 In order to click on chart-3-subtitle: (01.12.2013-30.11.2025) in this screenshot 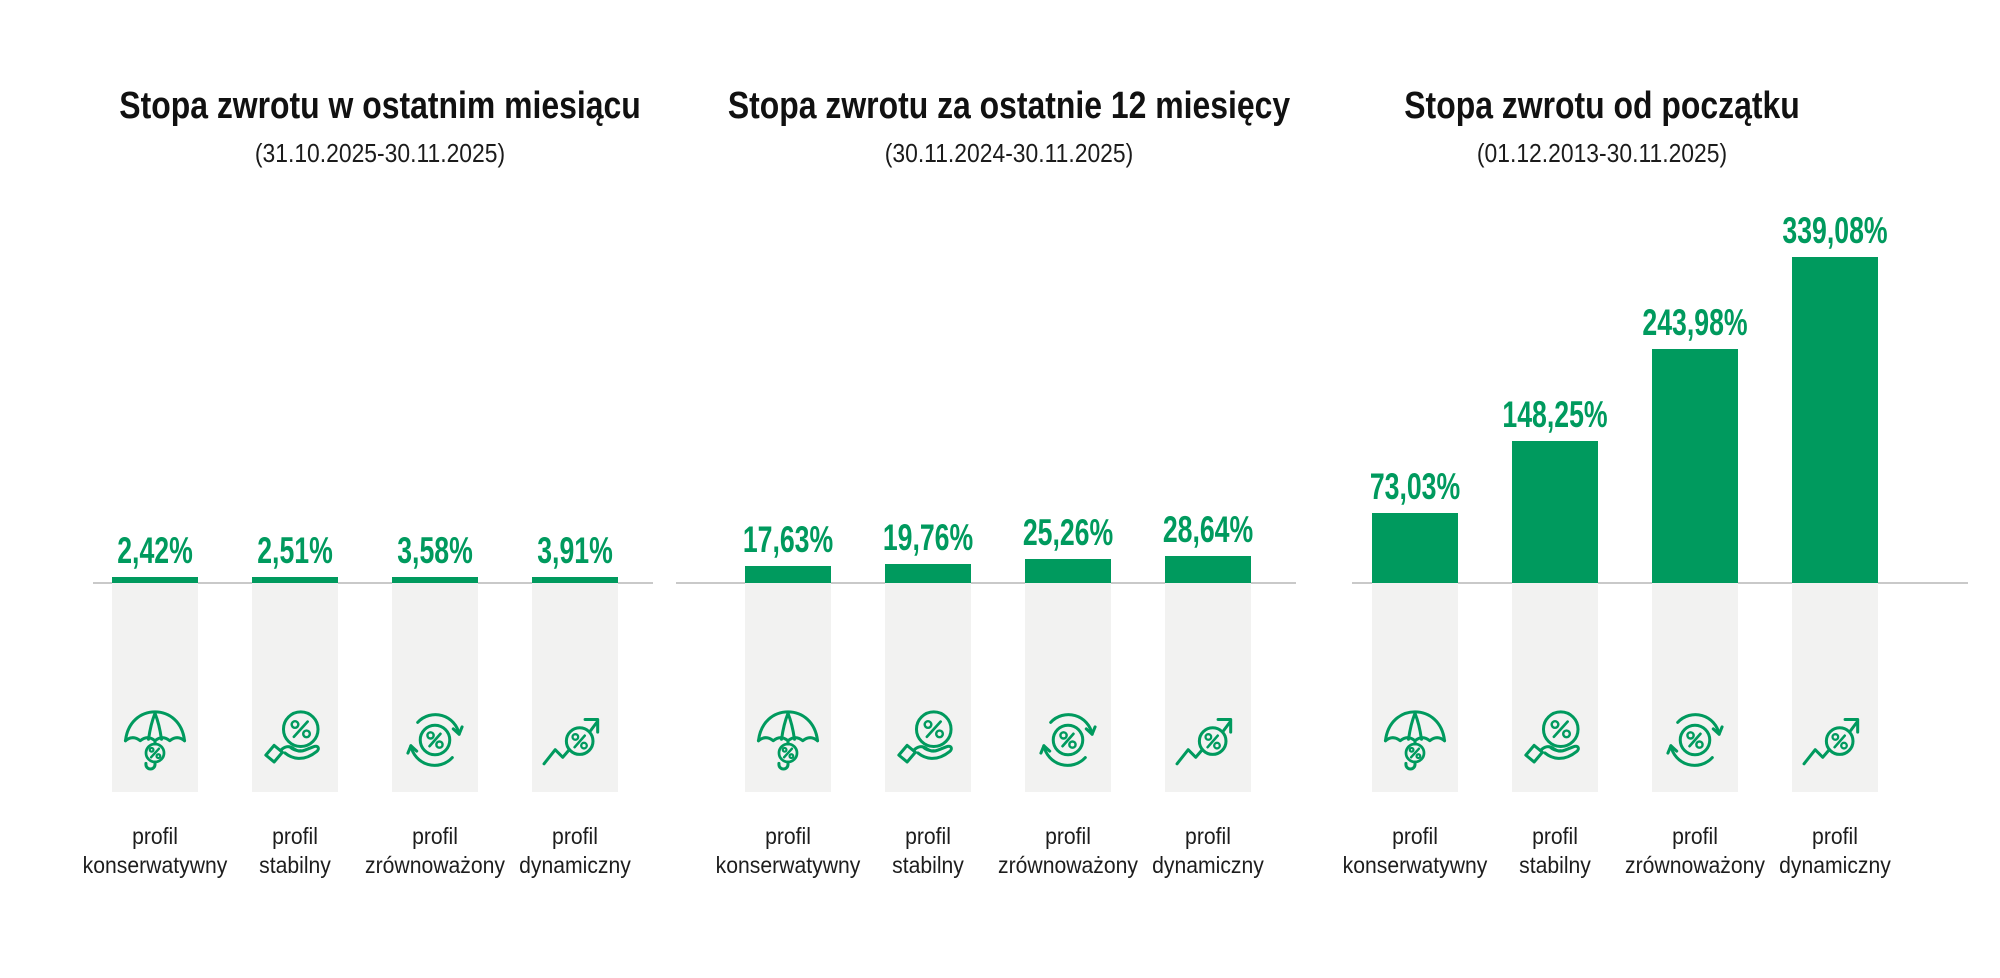, I will do `click(1602, 153)`.